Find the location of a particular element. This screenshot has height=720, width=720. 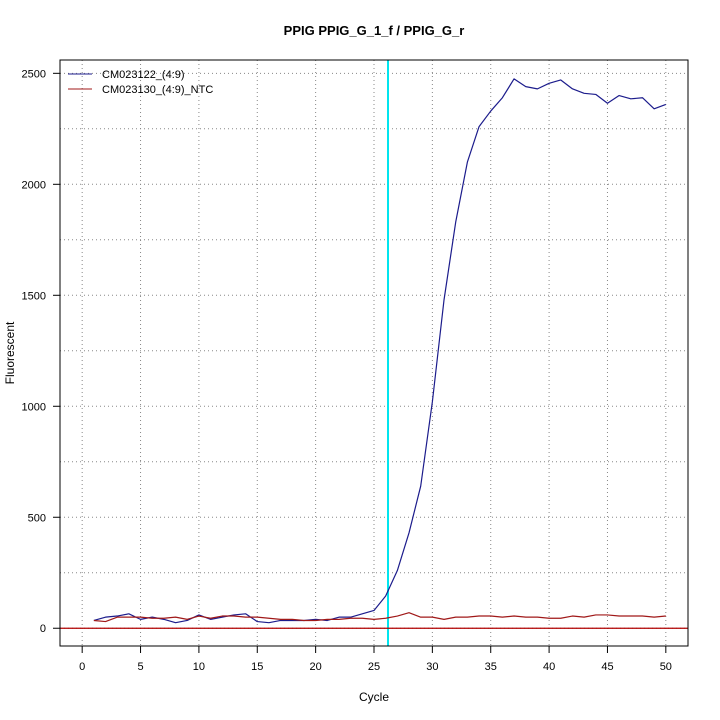

y-tick-label: 1500 is located at coordinates (34, 296).